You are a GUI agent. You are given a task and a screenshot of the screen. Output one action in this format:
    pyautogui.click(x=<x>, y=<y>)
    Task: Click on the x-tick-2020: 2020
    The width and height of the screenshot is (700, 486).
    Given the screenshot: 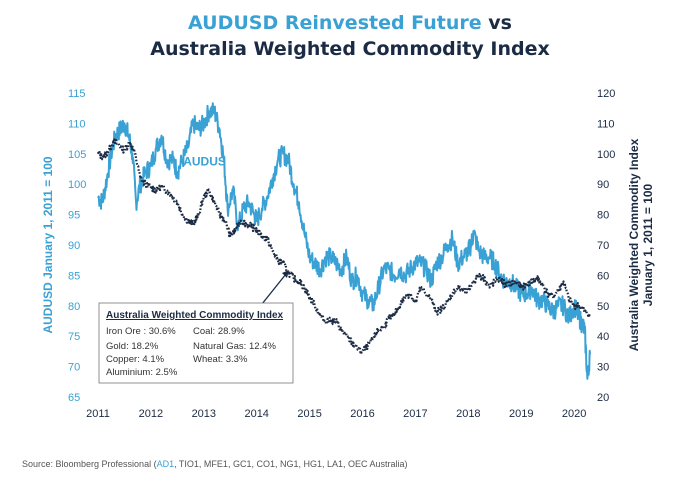 What is the action you would take?
    pyautogui.click(x=574, y=414)
    